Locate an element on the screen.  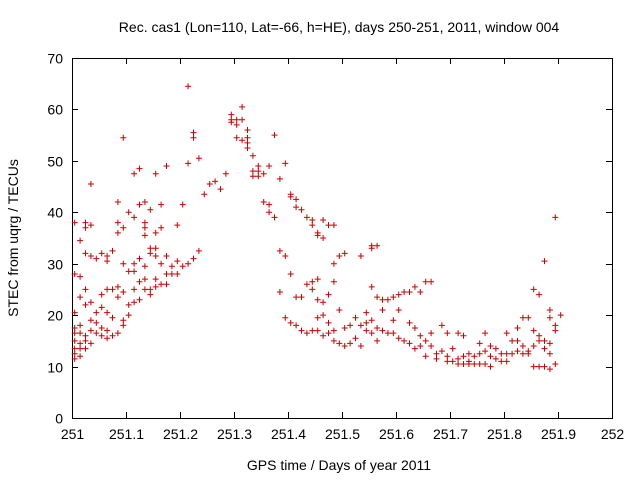
x-tick-label: 251.4 is located at coordinates (288, 434).